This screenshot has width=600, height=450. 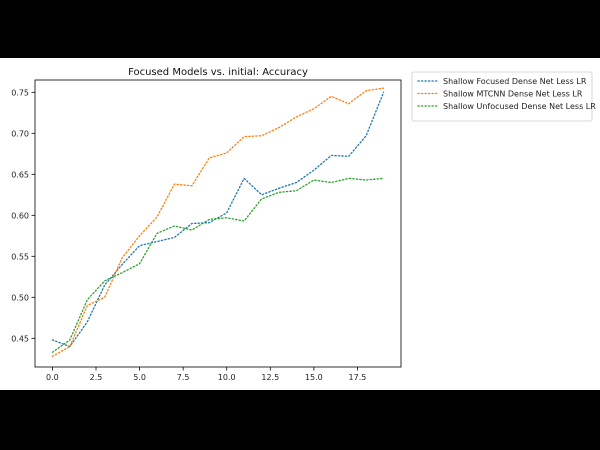 I want to click on y-tick-label: 0.50, so click(x=20, y=297).